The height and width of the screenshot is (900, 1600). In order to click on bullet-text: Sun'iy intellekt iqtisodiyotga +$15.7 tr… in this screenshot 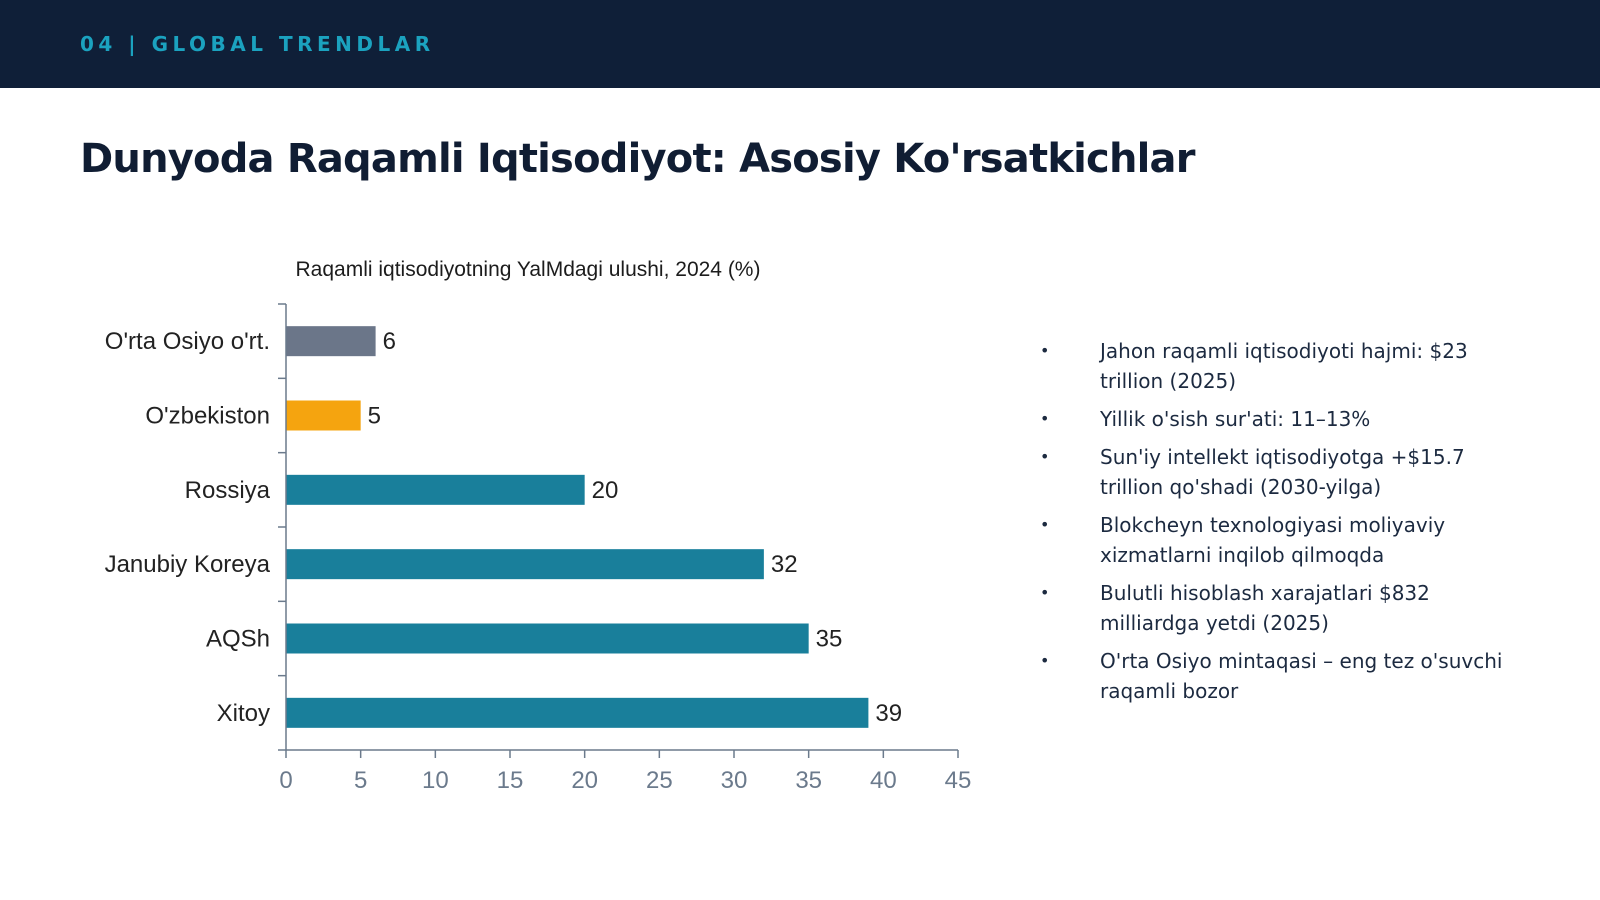, I will do `click(1282, 472)`.